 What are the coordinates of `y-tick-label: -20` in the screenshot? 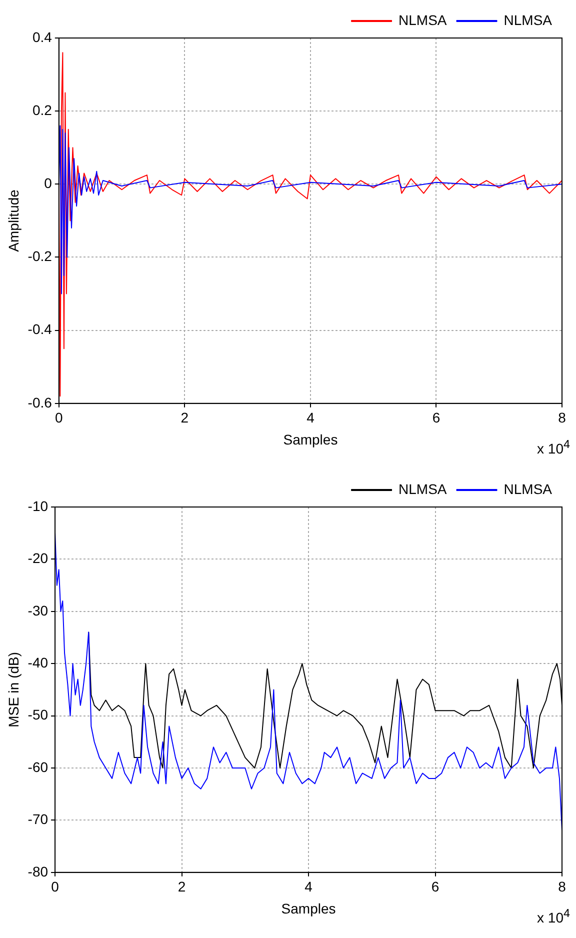 It's located at (38, 558).